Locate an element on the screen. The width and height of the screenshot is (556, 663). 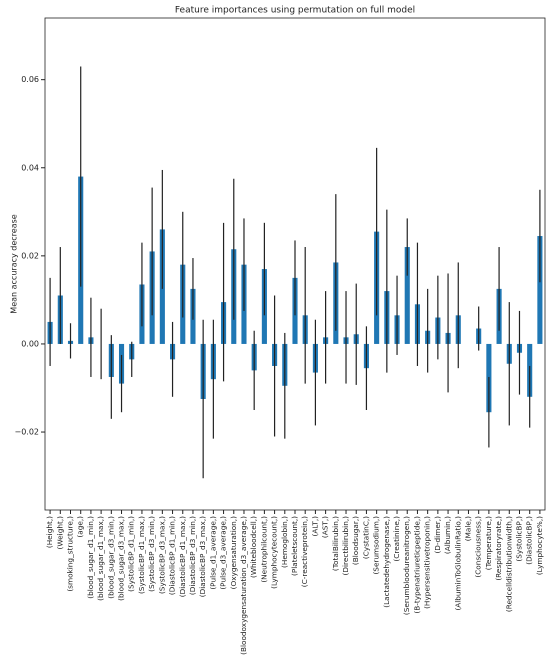
x-tick-label: (DiastolicBP_d3_min,) is located at coordinates (192, 555).